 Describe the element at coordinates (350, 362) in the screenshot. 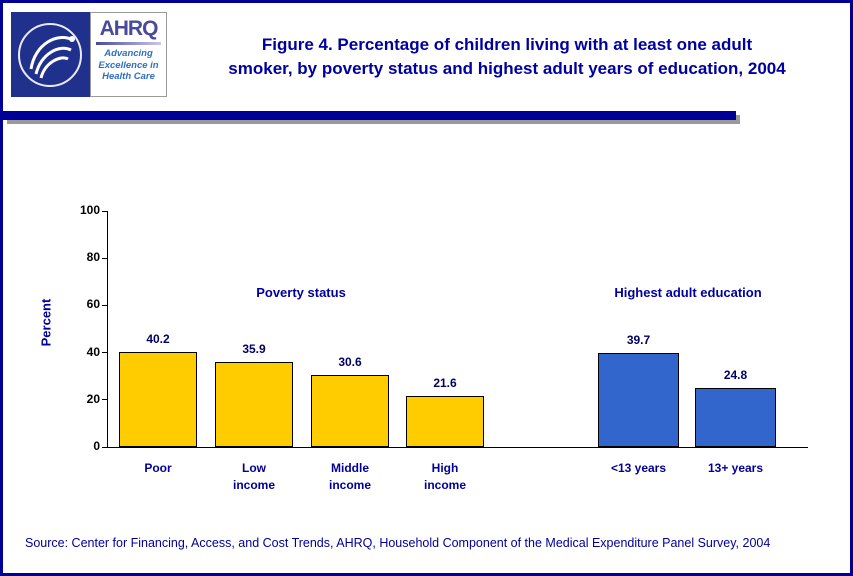

I see `bar-value-label: 30.6` at that location.